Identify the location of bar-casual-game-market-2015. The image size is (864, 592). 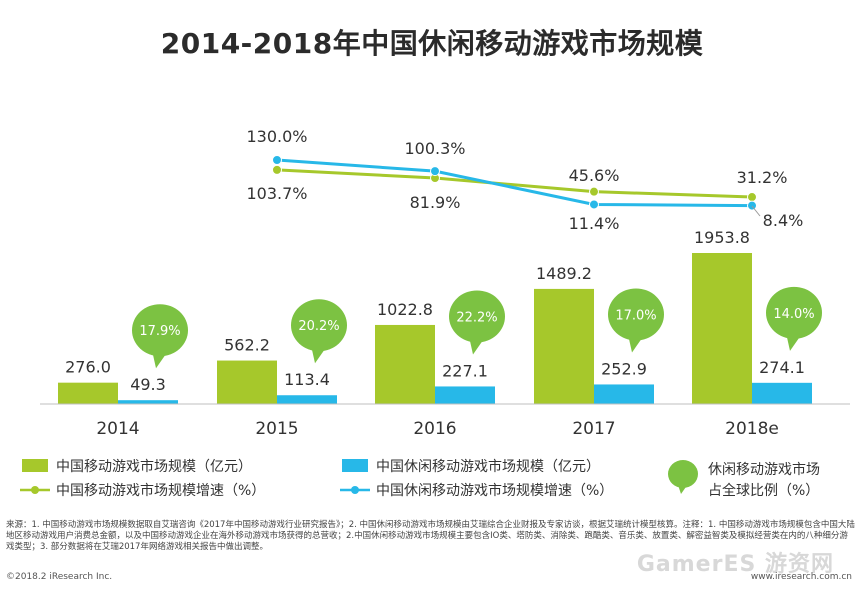
(307, 399).